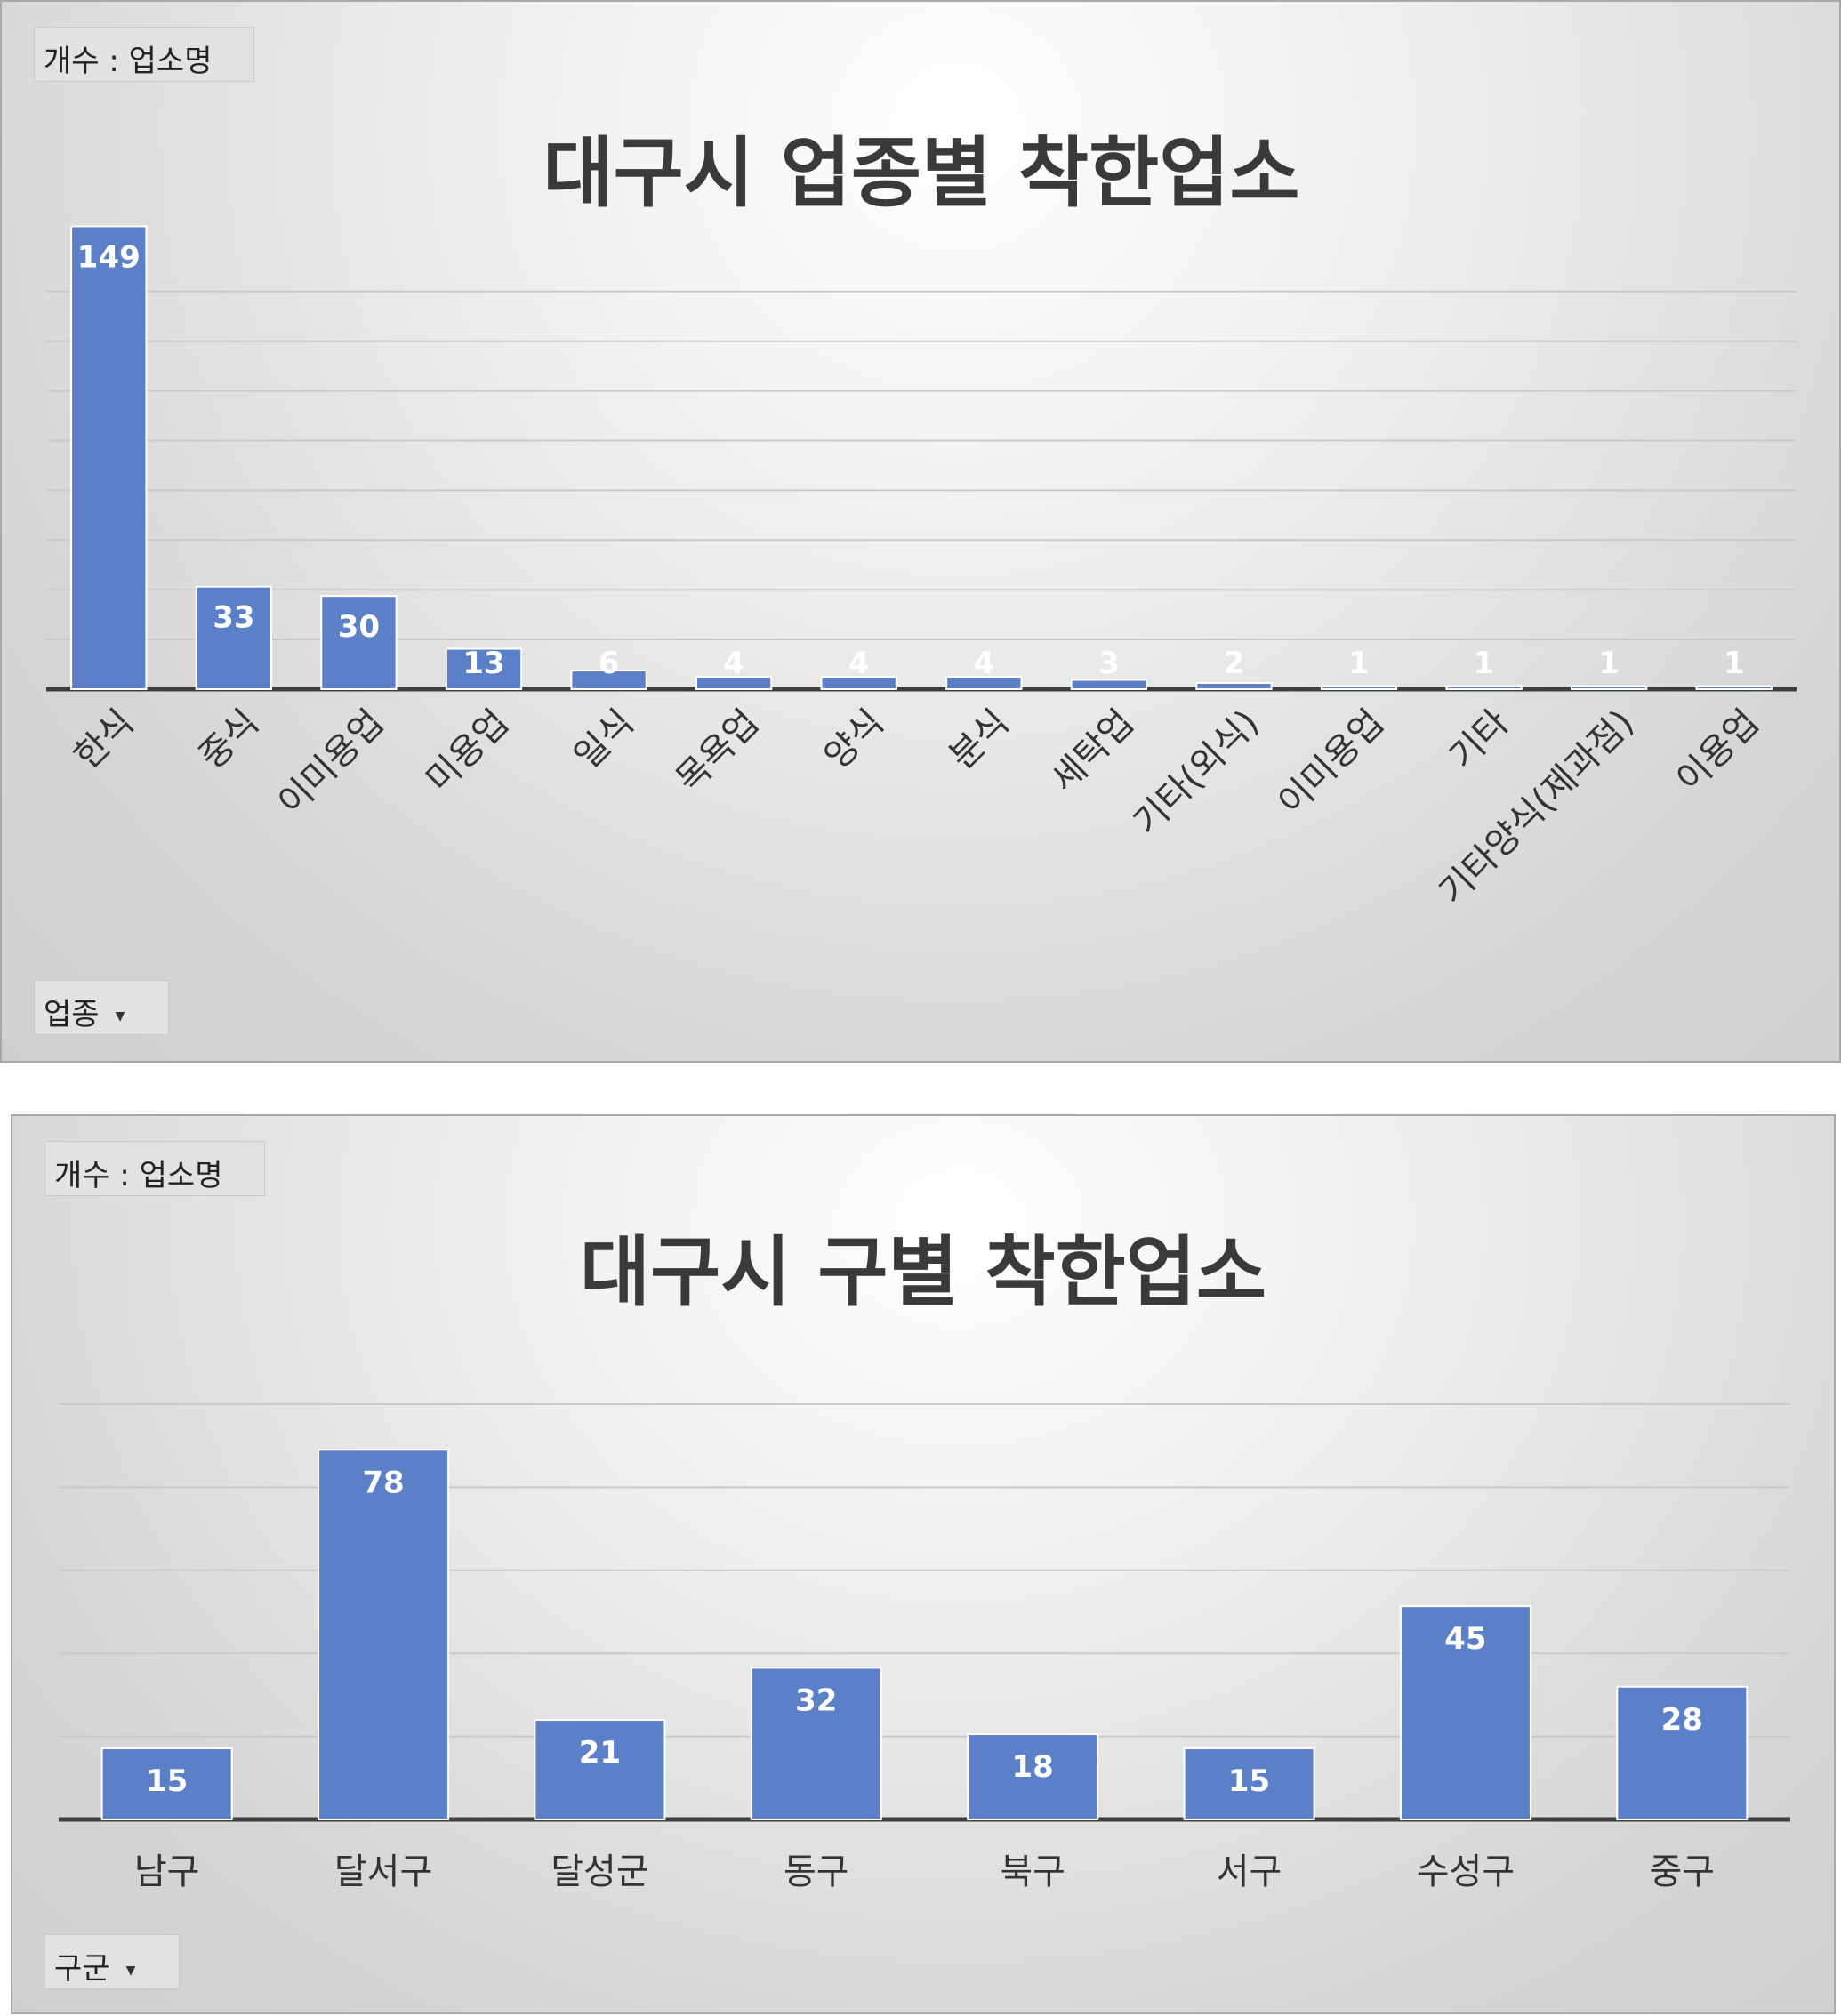 The image size is (1841, 2016). Describe the element at coordinates (600, 1753) in the screenshot. I see `data-label: 21` at that location.